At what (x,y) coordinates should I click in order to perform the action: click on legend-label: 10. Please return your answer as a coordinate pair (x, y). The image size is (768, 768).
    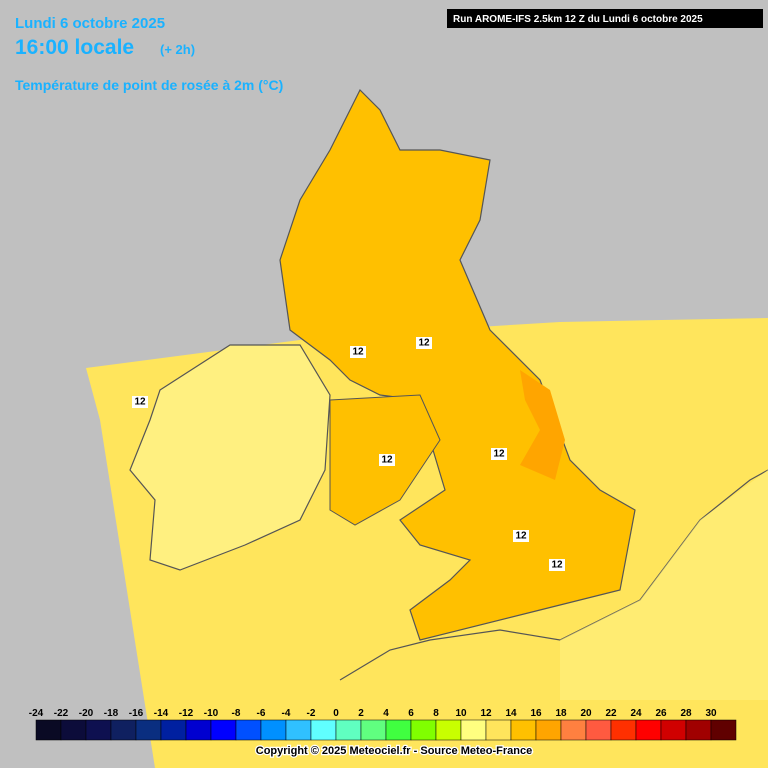
    Looking at the image, I should click on (461, 713).